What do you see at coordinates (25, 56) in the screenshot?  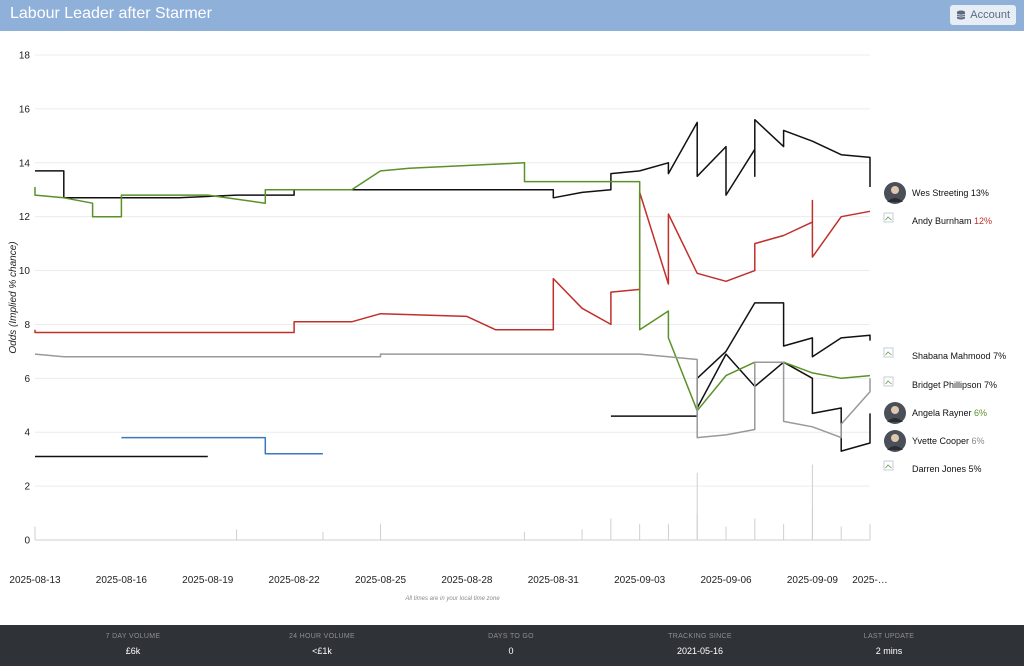 I see `y-tick-label: 18` at bounding box center [25, 56].